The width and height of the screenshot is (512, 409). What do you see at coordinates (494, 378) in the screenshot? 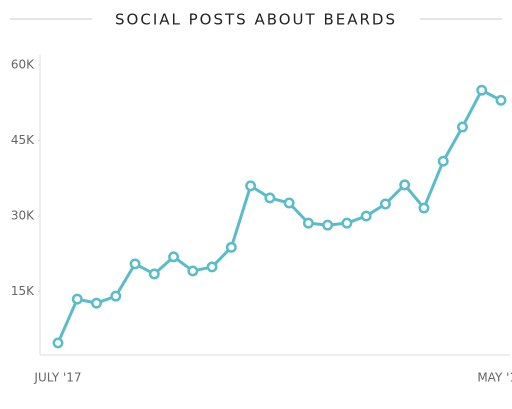
I see `x-tick-label: MAY '19` at bounding box center [494, 378].